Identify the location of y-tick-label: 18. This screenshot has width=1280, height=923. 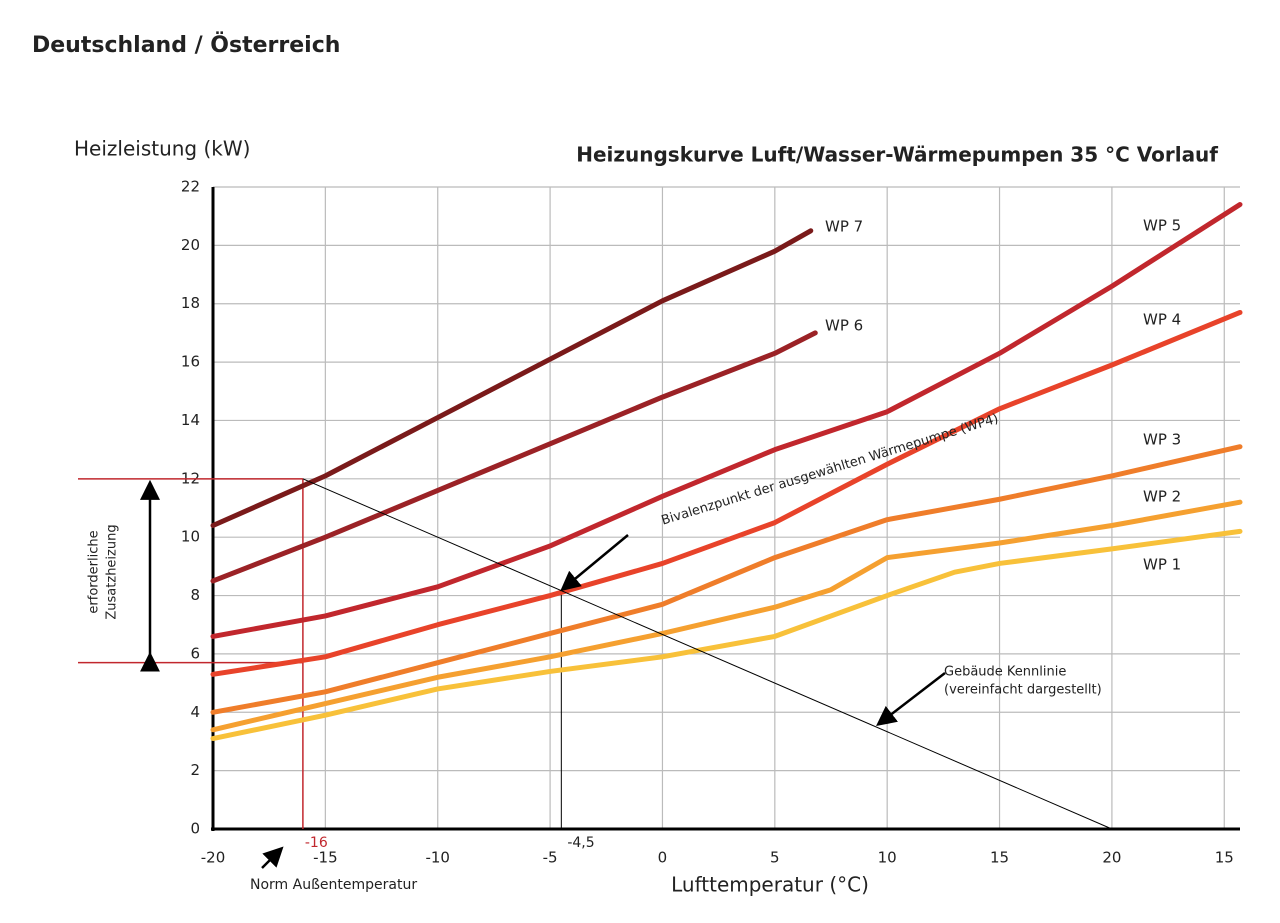
(190, 303).